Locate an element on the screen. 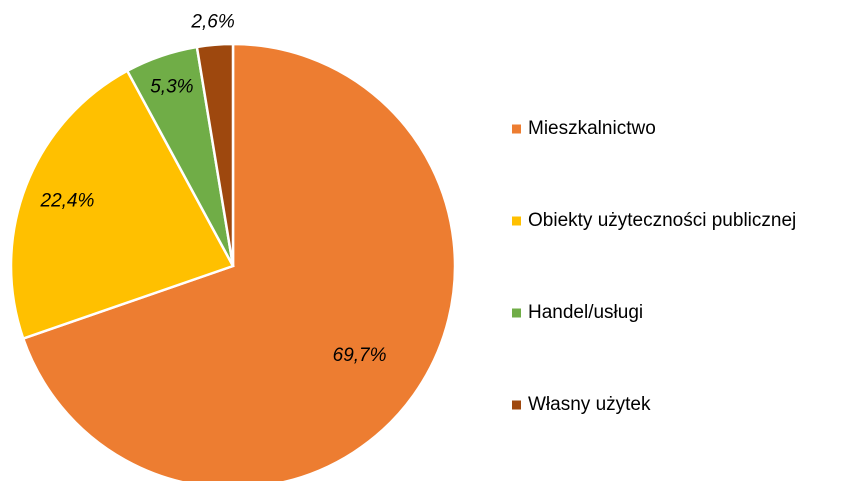 The height and width of the screenshot is (481, 868). value-label: 5,3% is located at coordinates (171, 86).